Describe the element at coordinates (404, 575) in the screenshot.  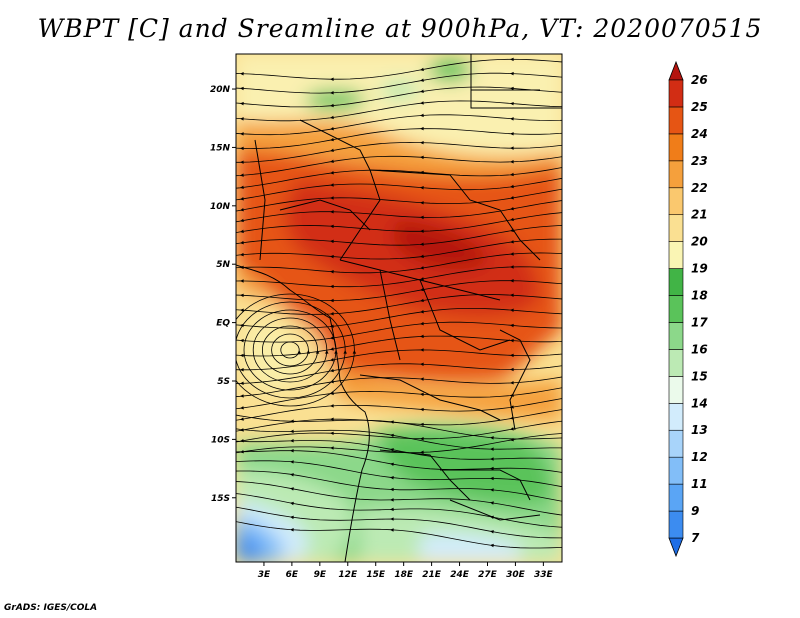
I see `lon-tick-label: 18E` at that location.